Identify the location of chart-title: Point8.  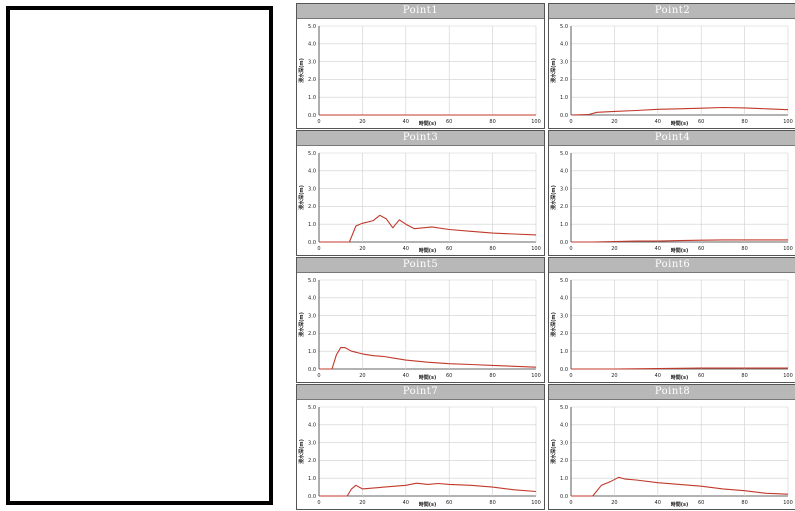
(672, 392).